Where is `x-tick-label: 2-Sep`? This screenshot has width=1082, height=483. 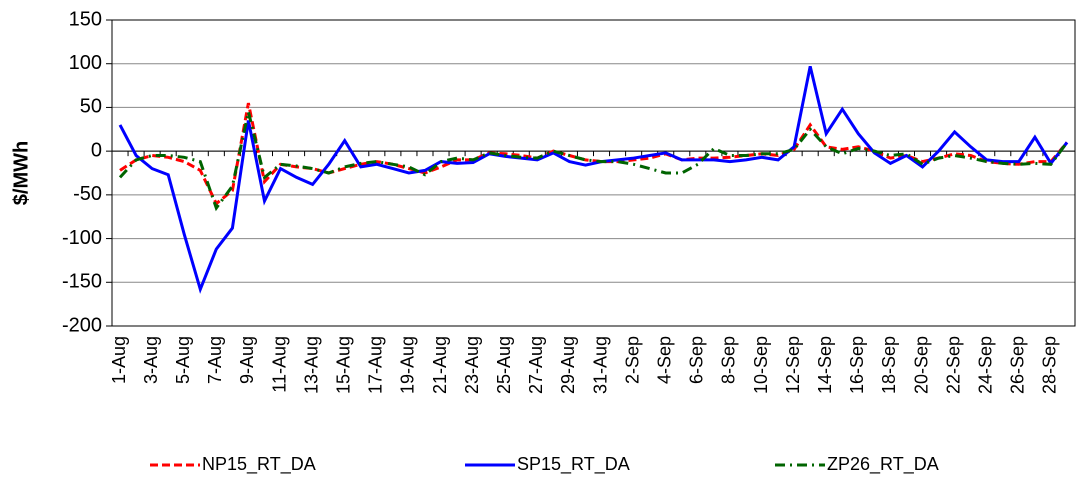
x-tick-label: 2-Sep is located at coordinates (632, 360).